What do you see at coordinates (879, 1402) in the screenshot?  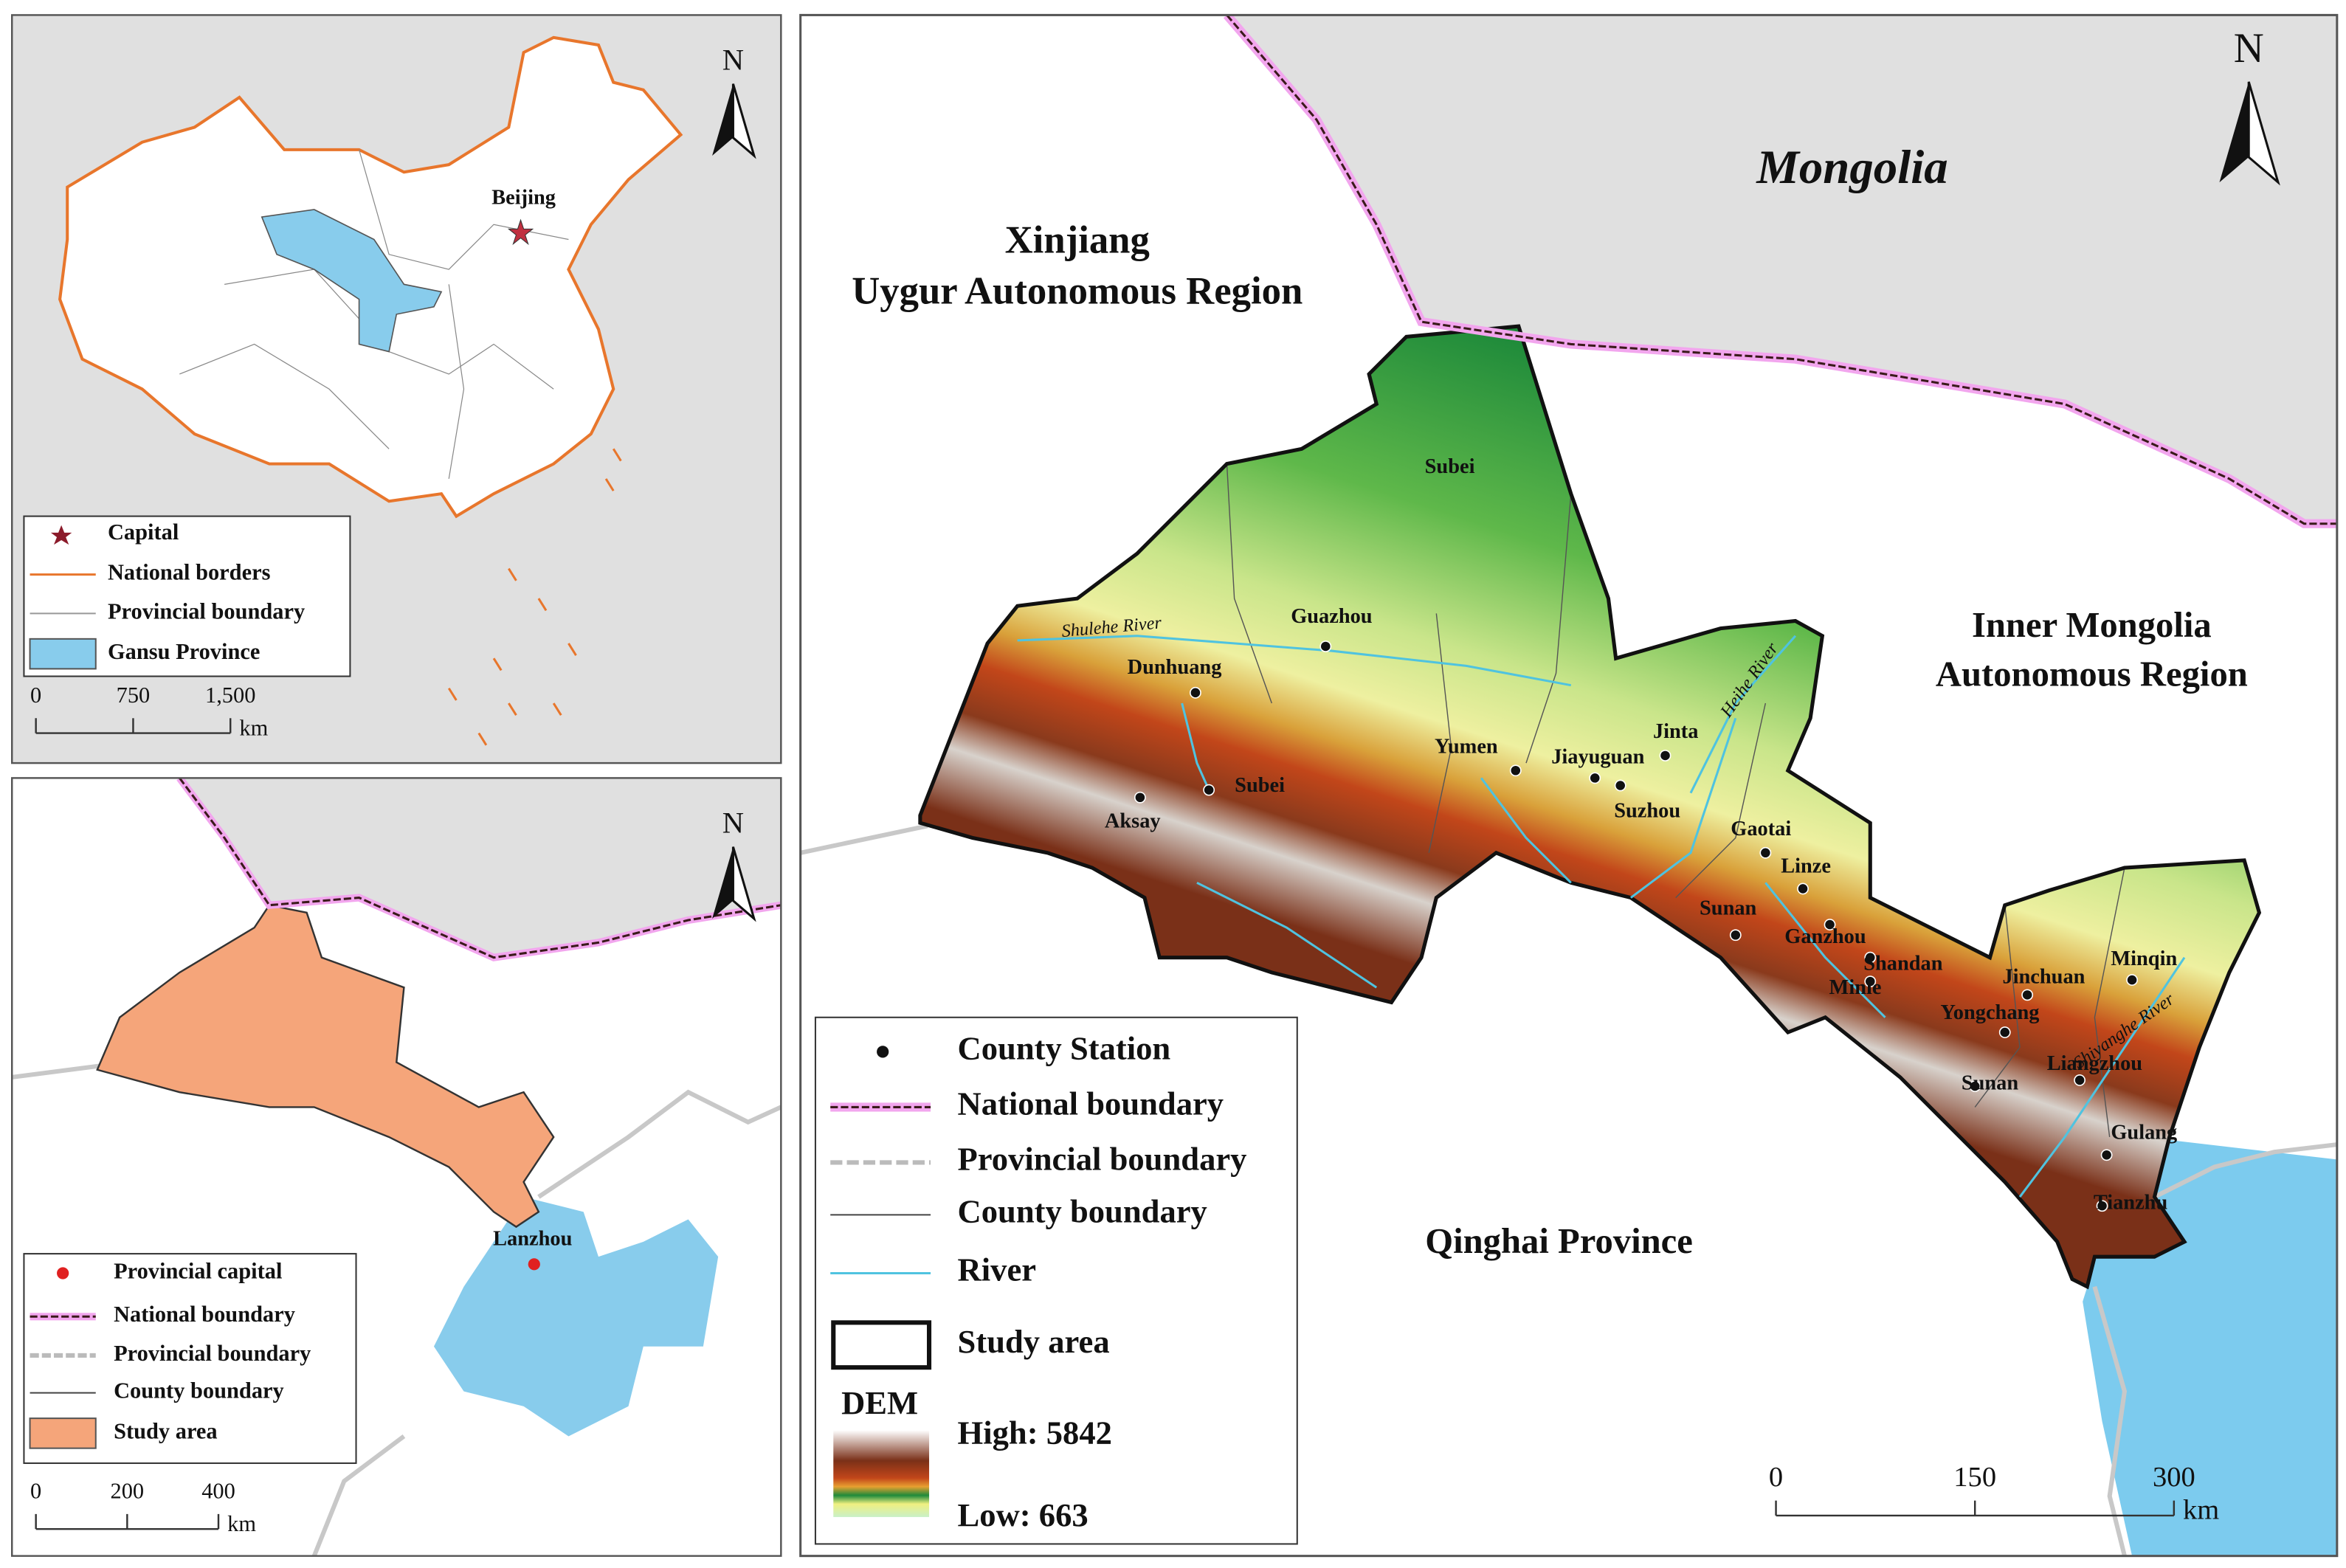 I see `dem-title: DEM` at bounding box center [879, 1402].